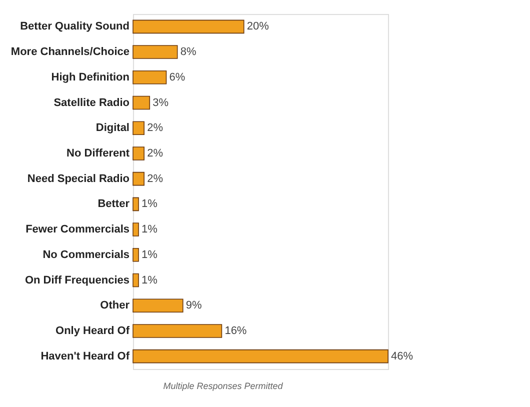 This screenshot has width=530, height=407. I want to click on data-label: 9%, so click(194, 306).